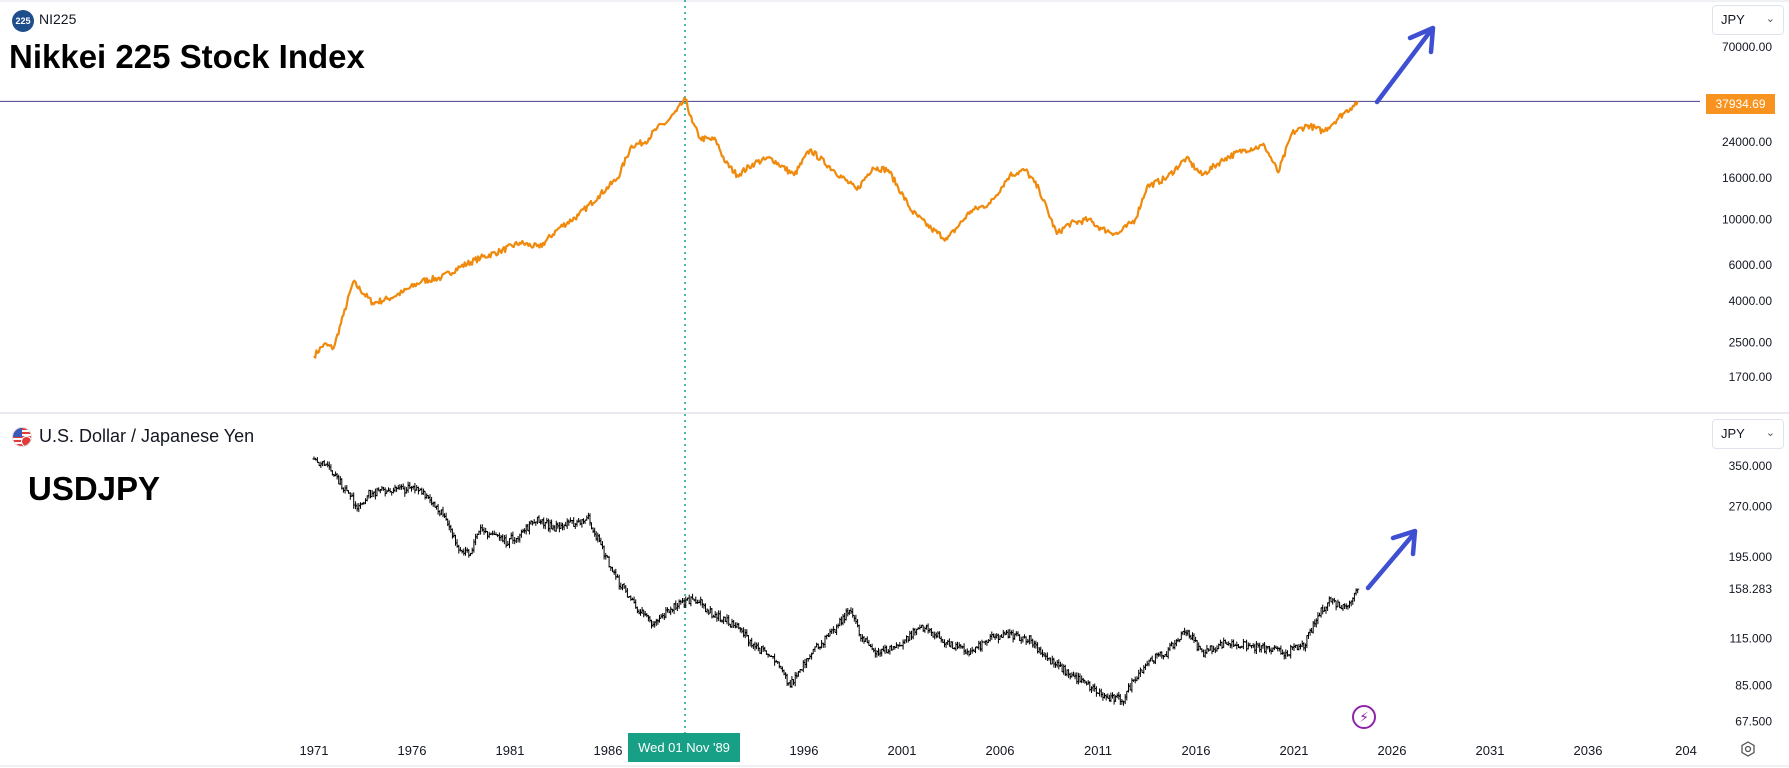 This screenshot has width=1789, height=768. Describe the element at coordinates (147, 436) in the screenshot. I see `symbol-label-bottom: U.S. Dollar / Japanese Yen` at that location.